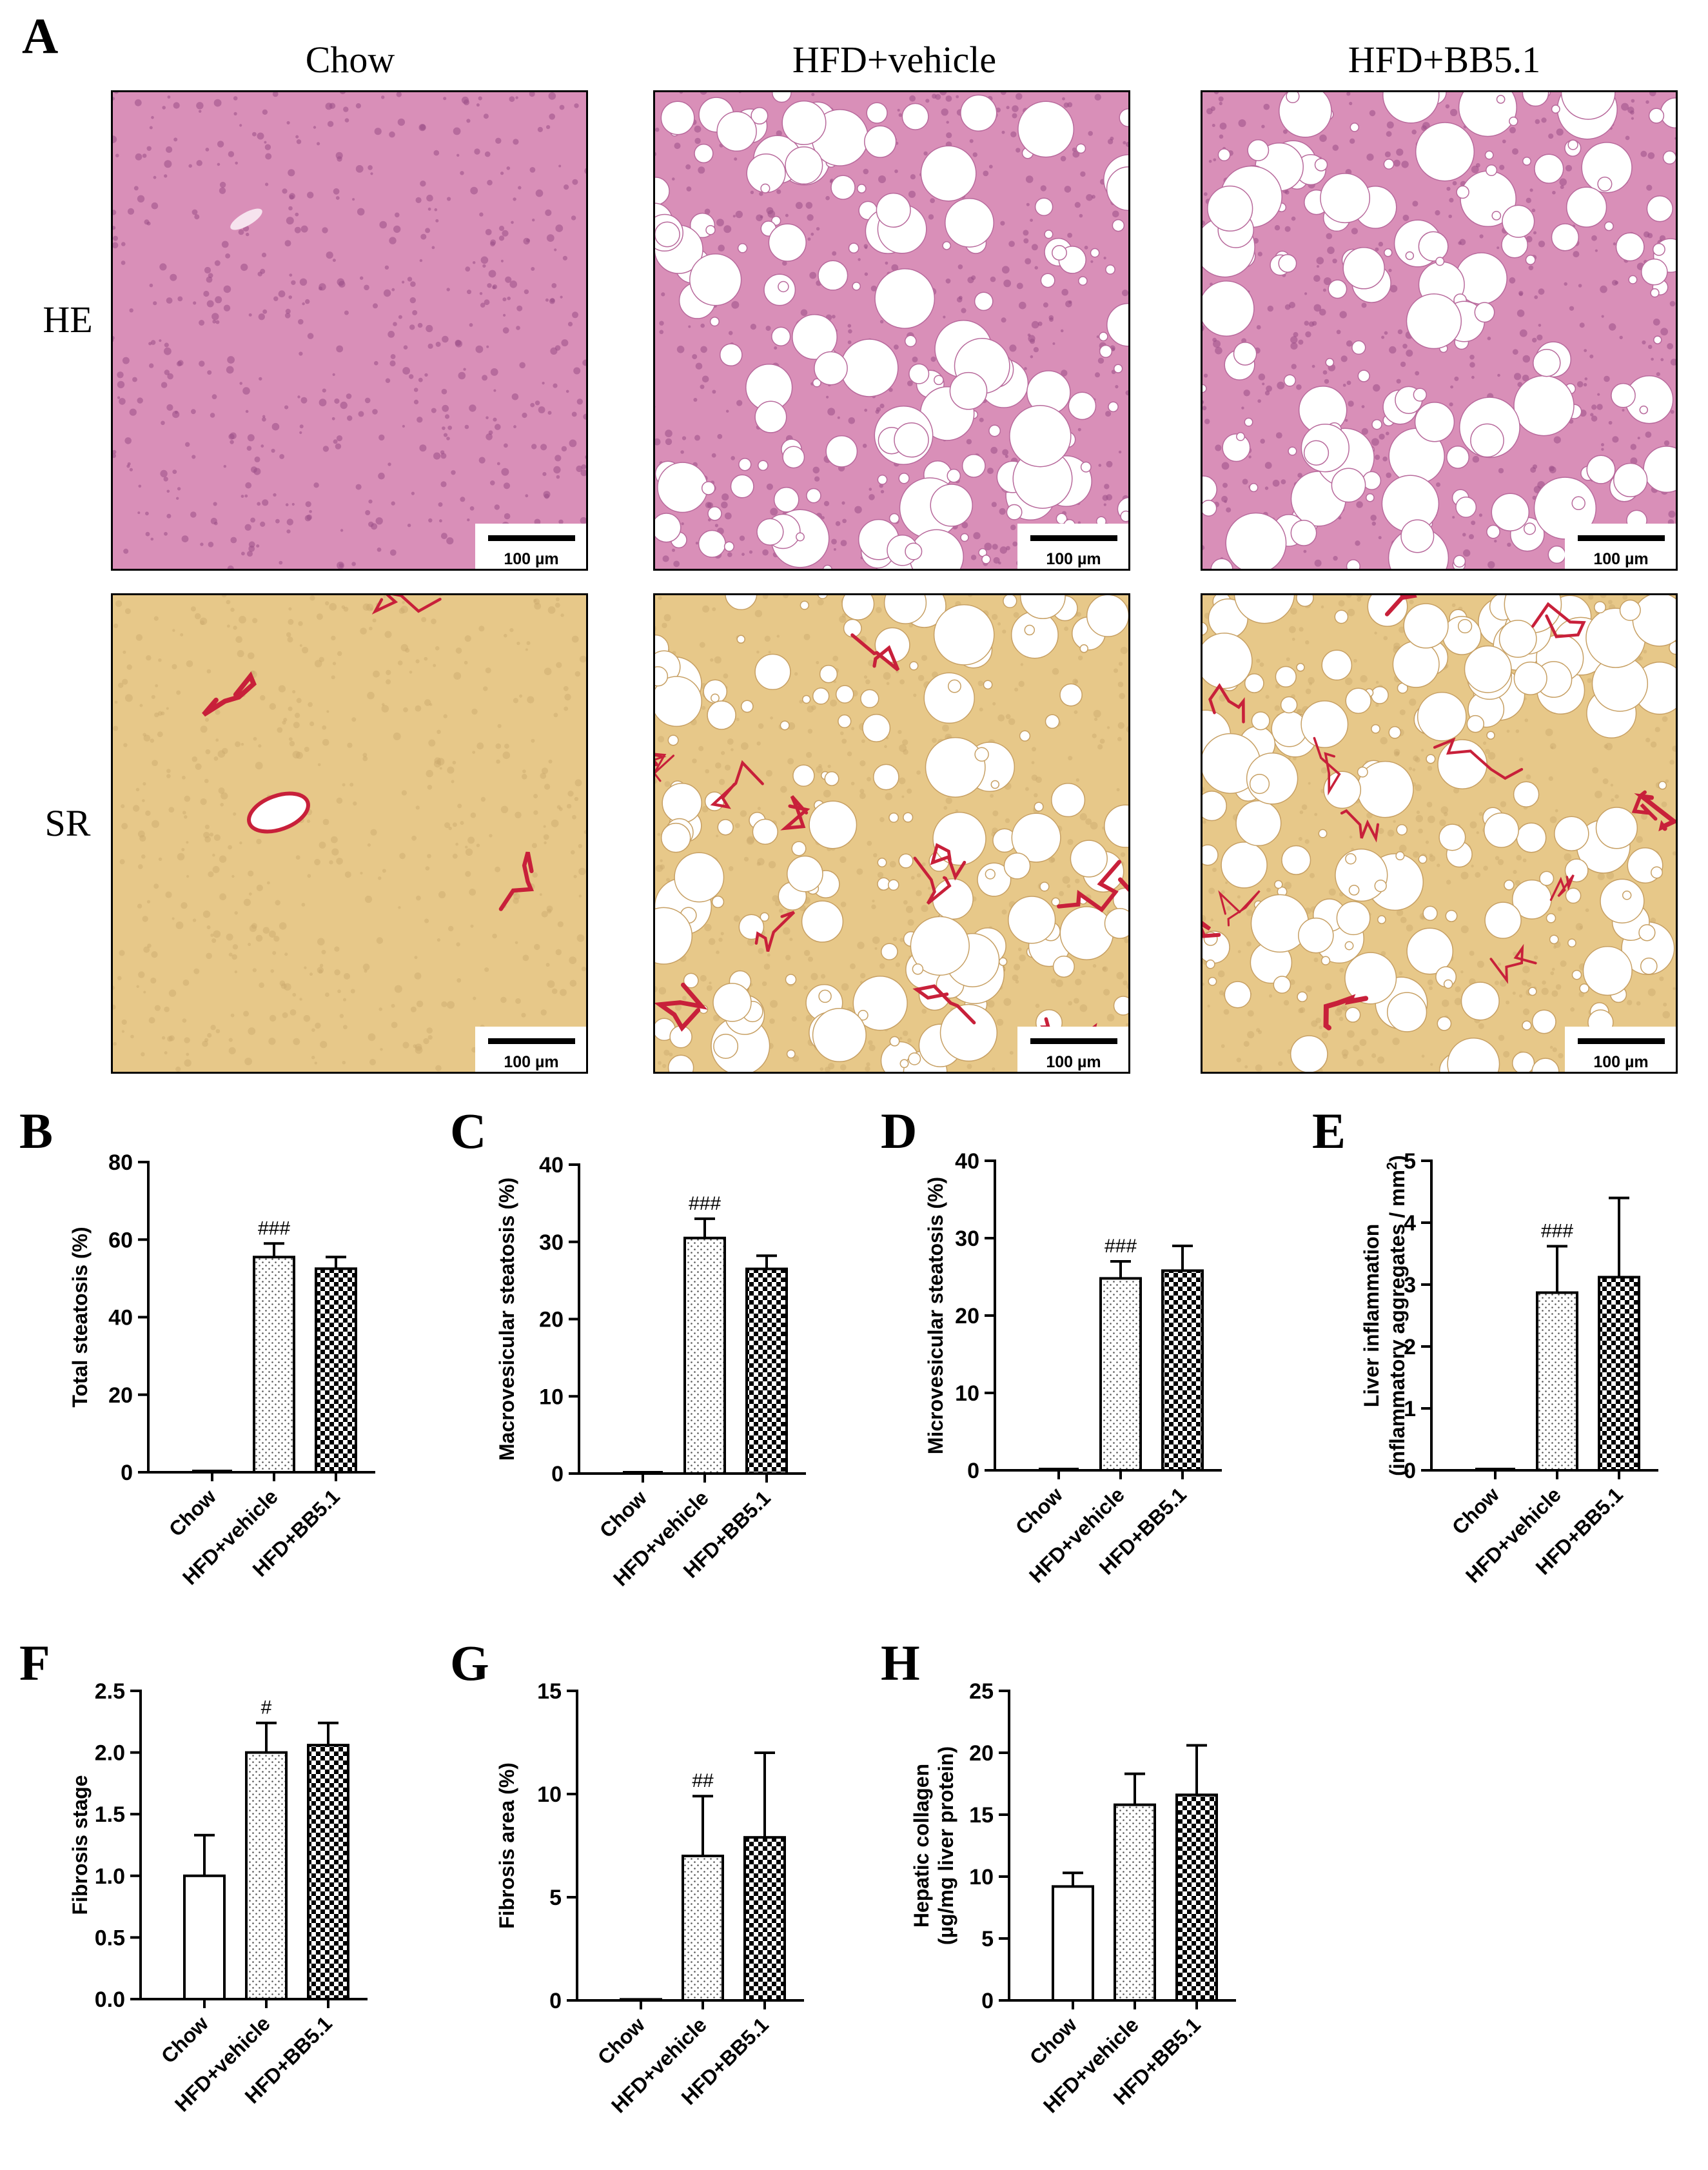 The height and width of the screenshot is (2170, 1708). Describe the element at coordinates (945, 1845) in the screenshot. I see `chart-h-y-label-units: (µg/mg liver protein)` at that location.